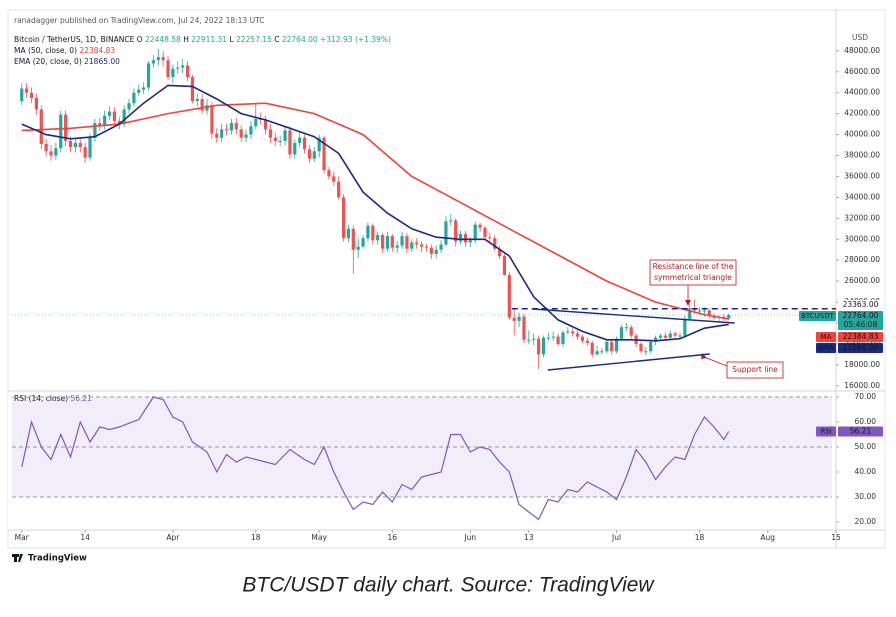  What do you see at coordinates (862, 175) in the screenshot?
I see `y-tick-label: 36000.00` at bounding box center [862, 175].